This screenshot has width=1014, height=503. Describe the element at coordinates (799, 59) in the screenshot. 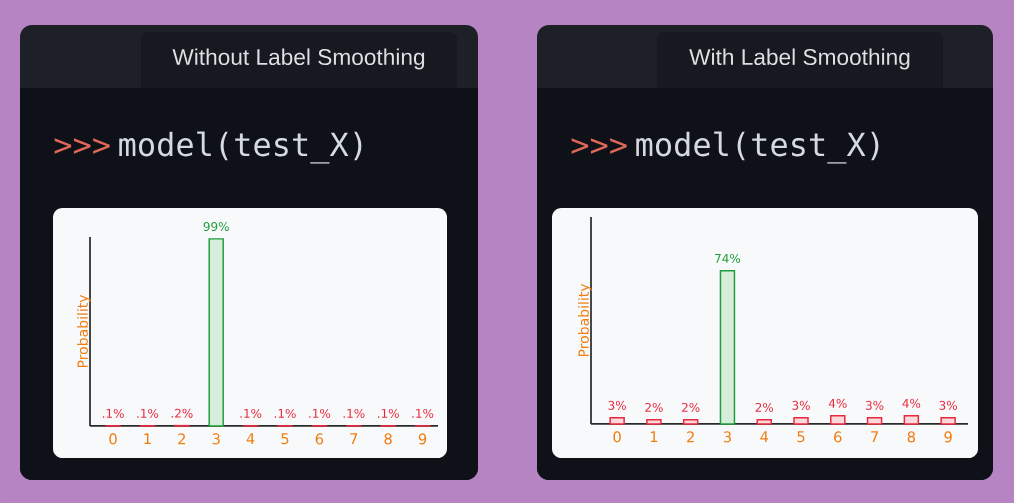

I see `chart-title: With Label Smoothing` at that location.